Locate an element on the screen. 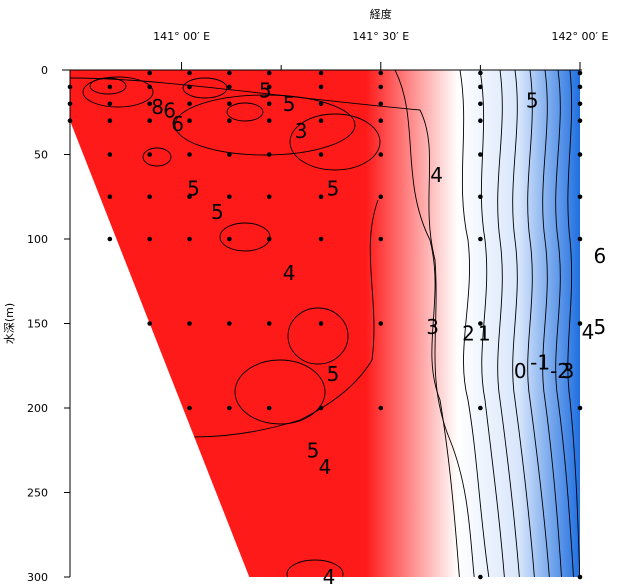 This screenshot has height=585, width=631. contour-label: -2 is located at coordinates (560, 371).